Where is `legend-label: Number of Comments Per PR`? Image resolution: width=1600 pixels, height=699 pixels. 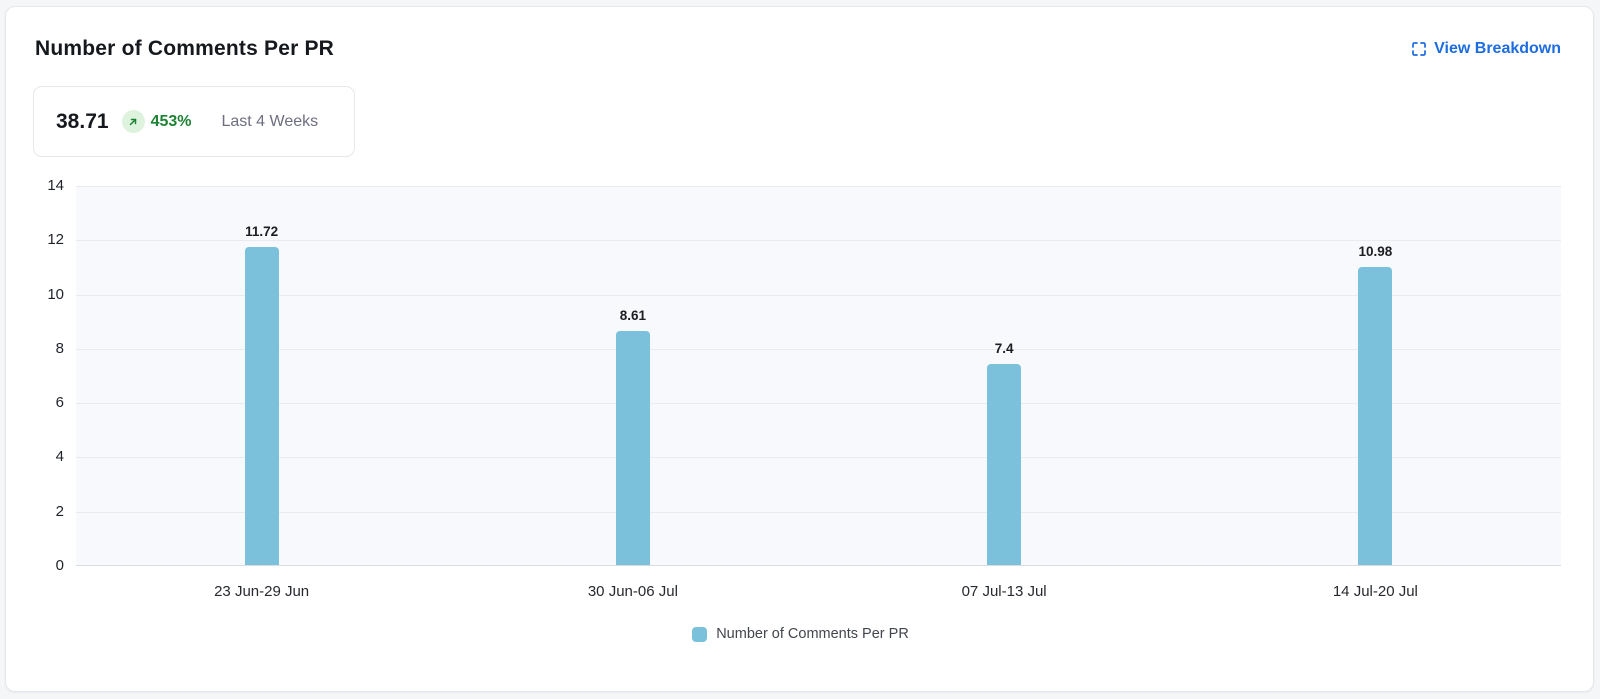 legend-label: Number of Comments Per PR is located at coordinates (812, 634).